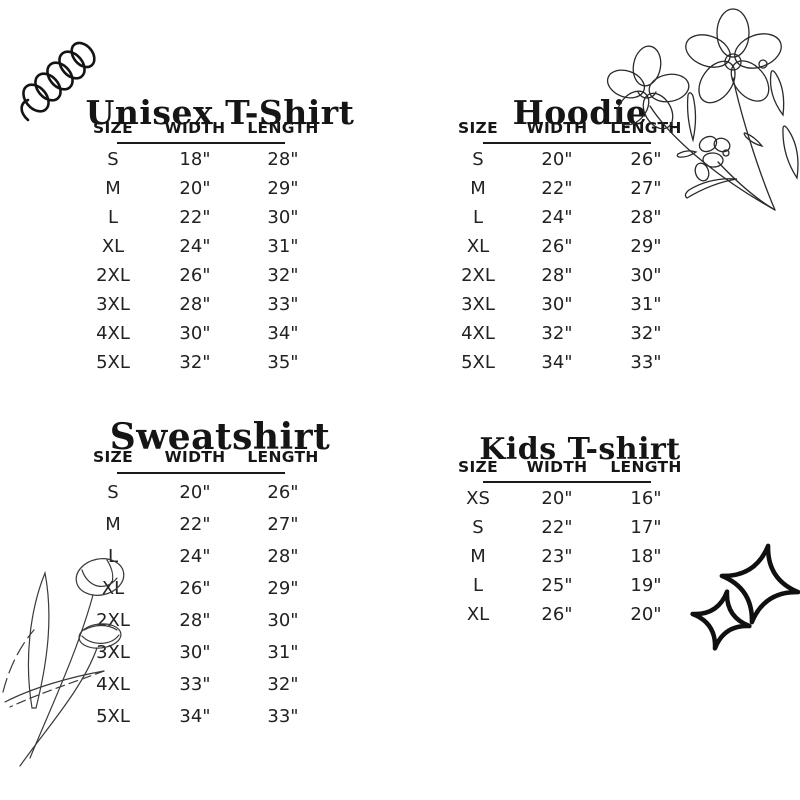  Describe the element at coordinates (220, 113) in the screenshot. I see `unisex-tshirt-title: Unisex T-Shirt` at that location.